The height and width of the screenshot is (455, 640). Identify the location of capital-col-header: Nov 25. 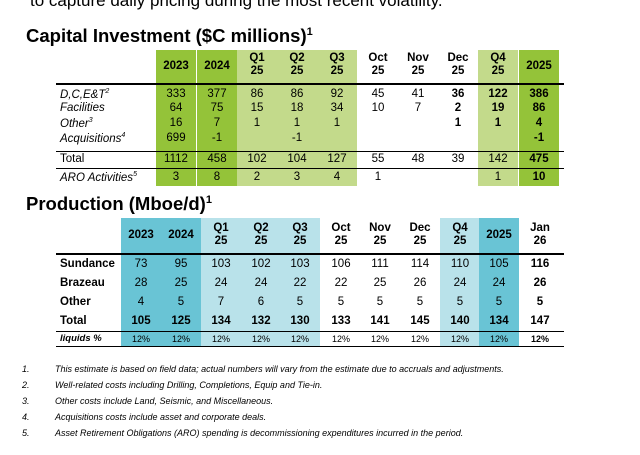
(418, 64).